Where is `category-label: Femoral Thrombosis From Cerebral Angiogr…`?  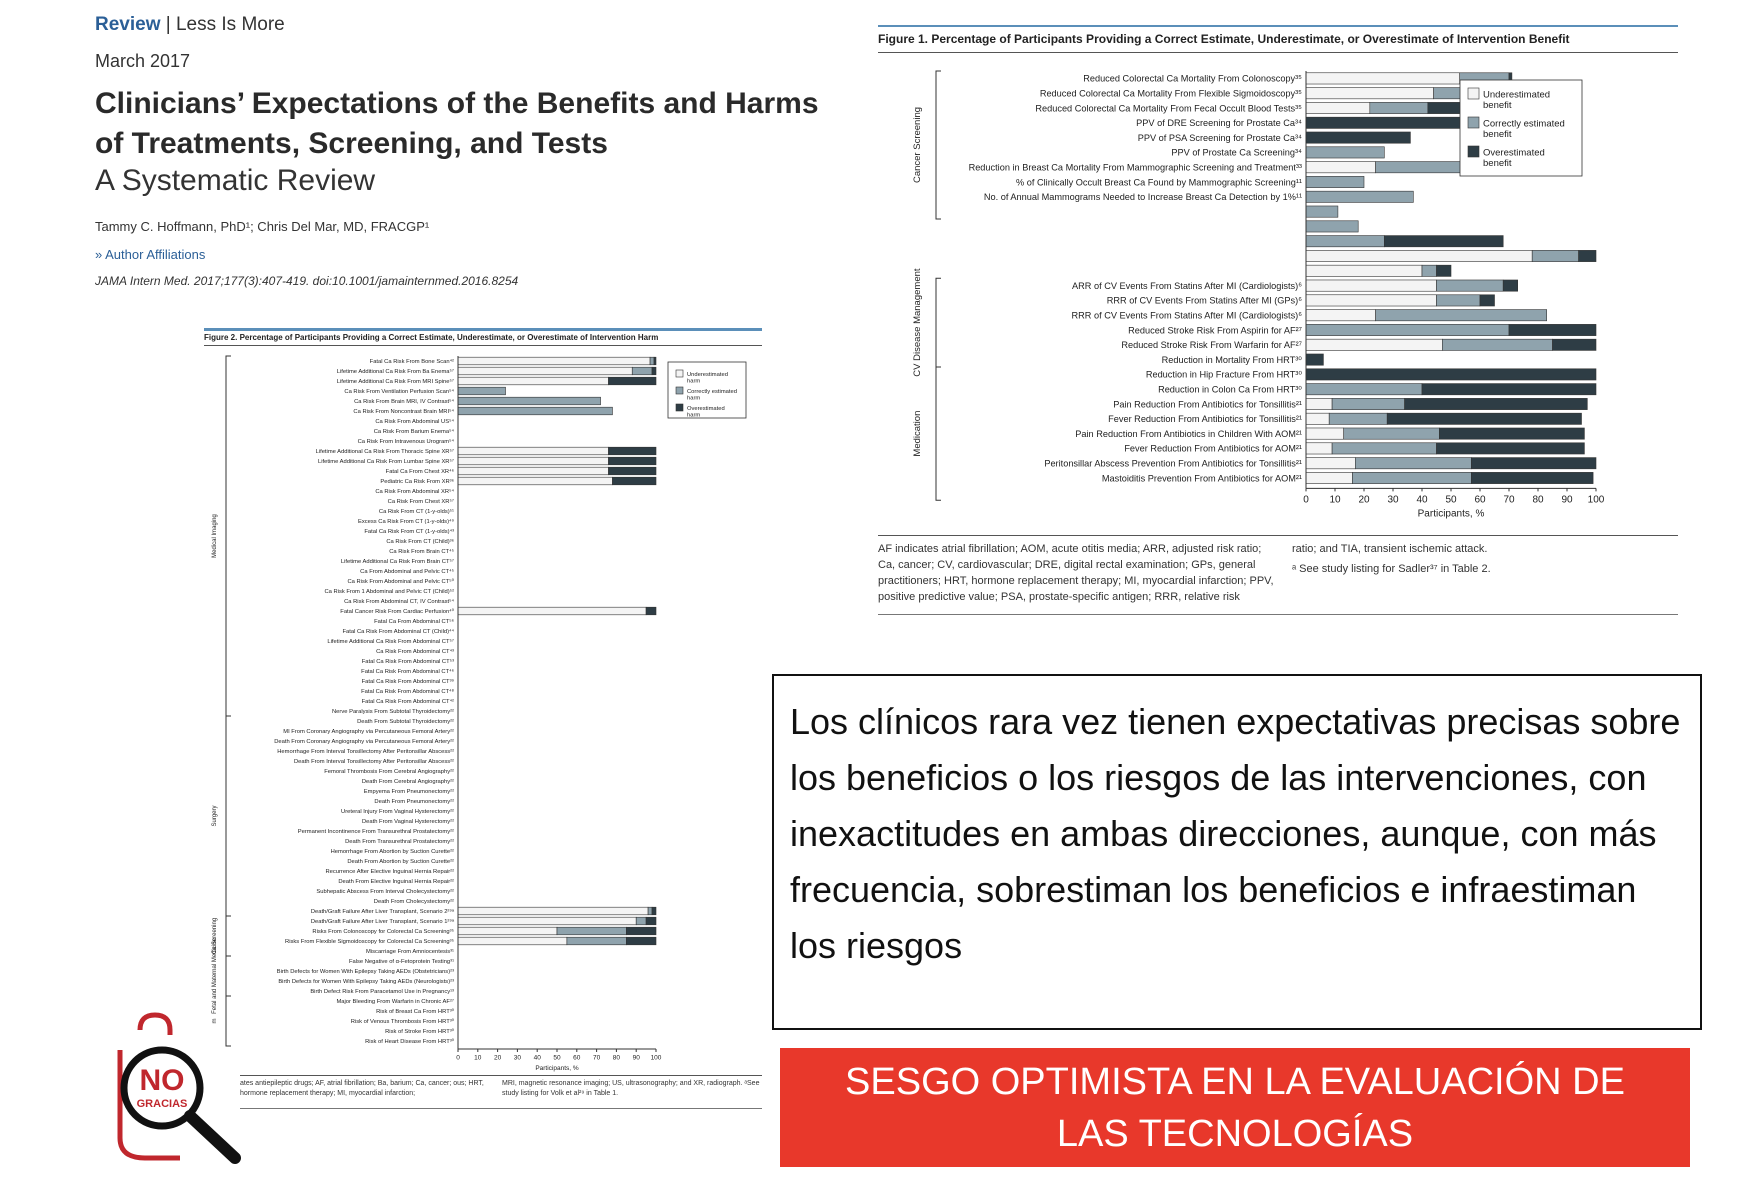 category-label: Femoral Thrombosis From Cerebral Angiogr… is located at coordinates (389, 772).